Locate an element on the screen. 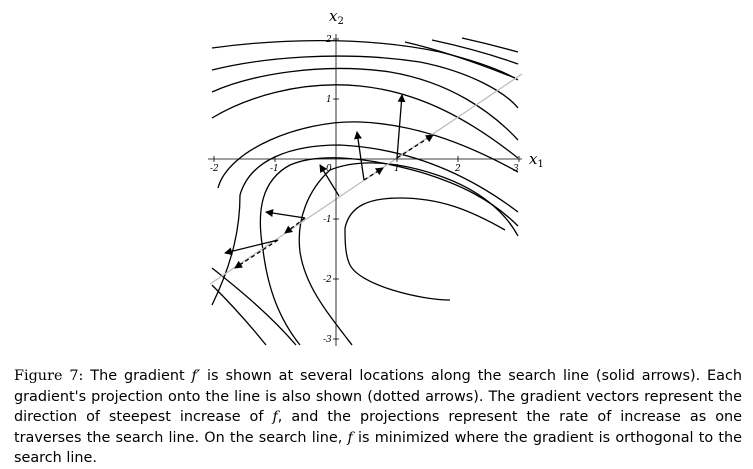 The height and width of the screenshot is (469, 753). y-tick-labels: 2 1 -1 -2 -3 is located at coordinates (327, 190).